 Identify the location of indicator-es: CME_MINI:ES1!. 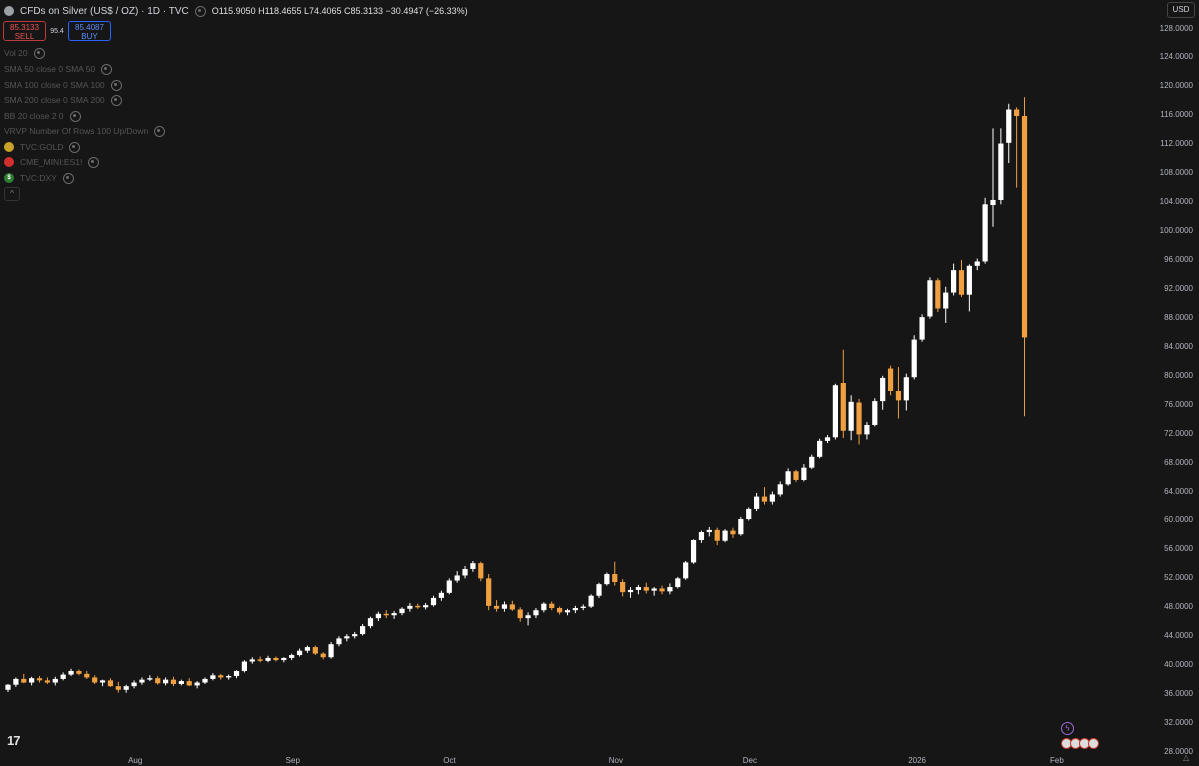
(52, 162).